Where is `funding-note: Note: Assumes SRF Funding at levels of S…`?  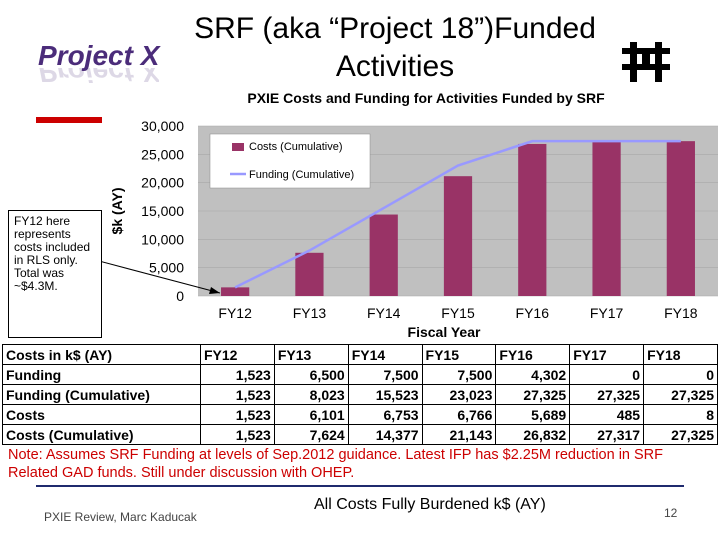
funding-note: Note: Assumes SRF Funding at levels of S… is located at coordinates (336, 464).